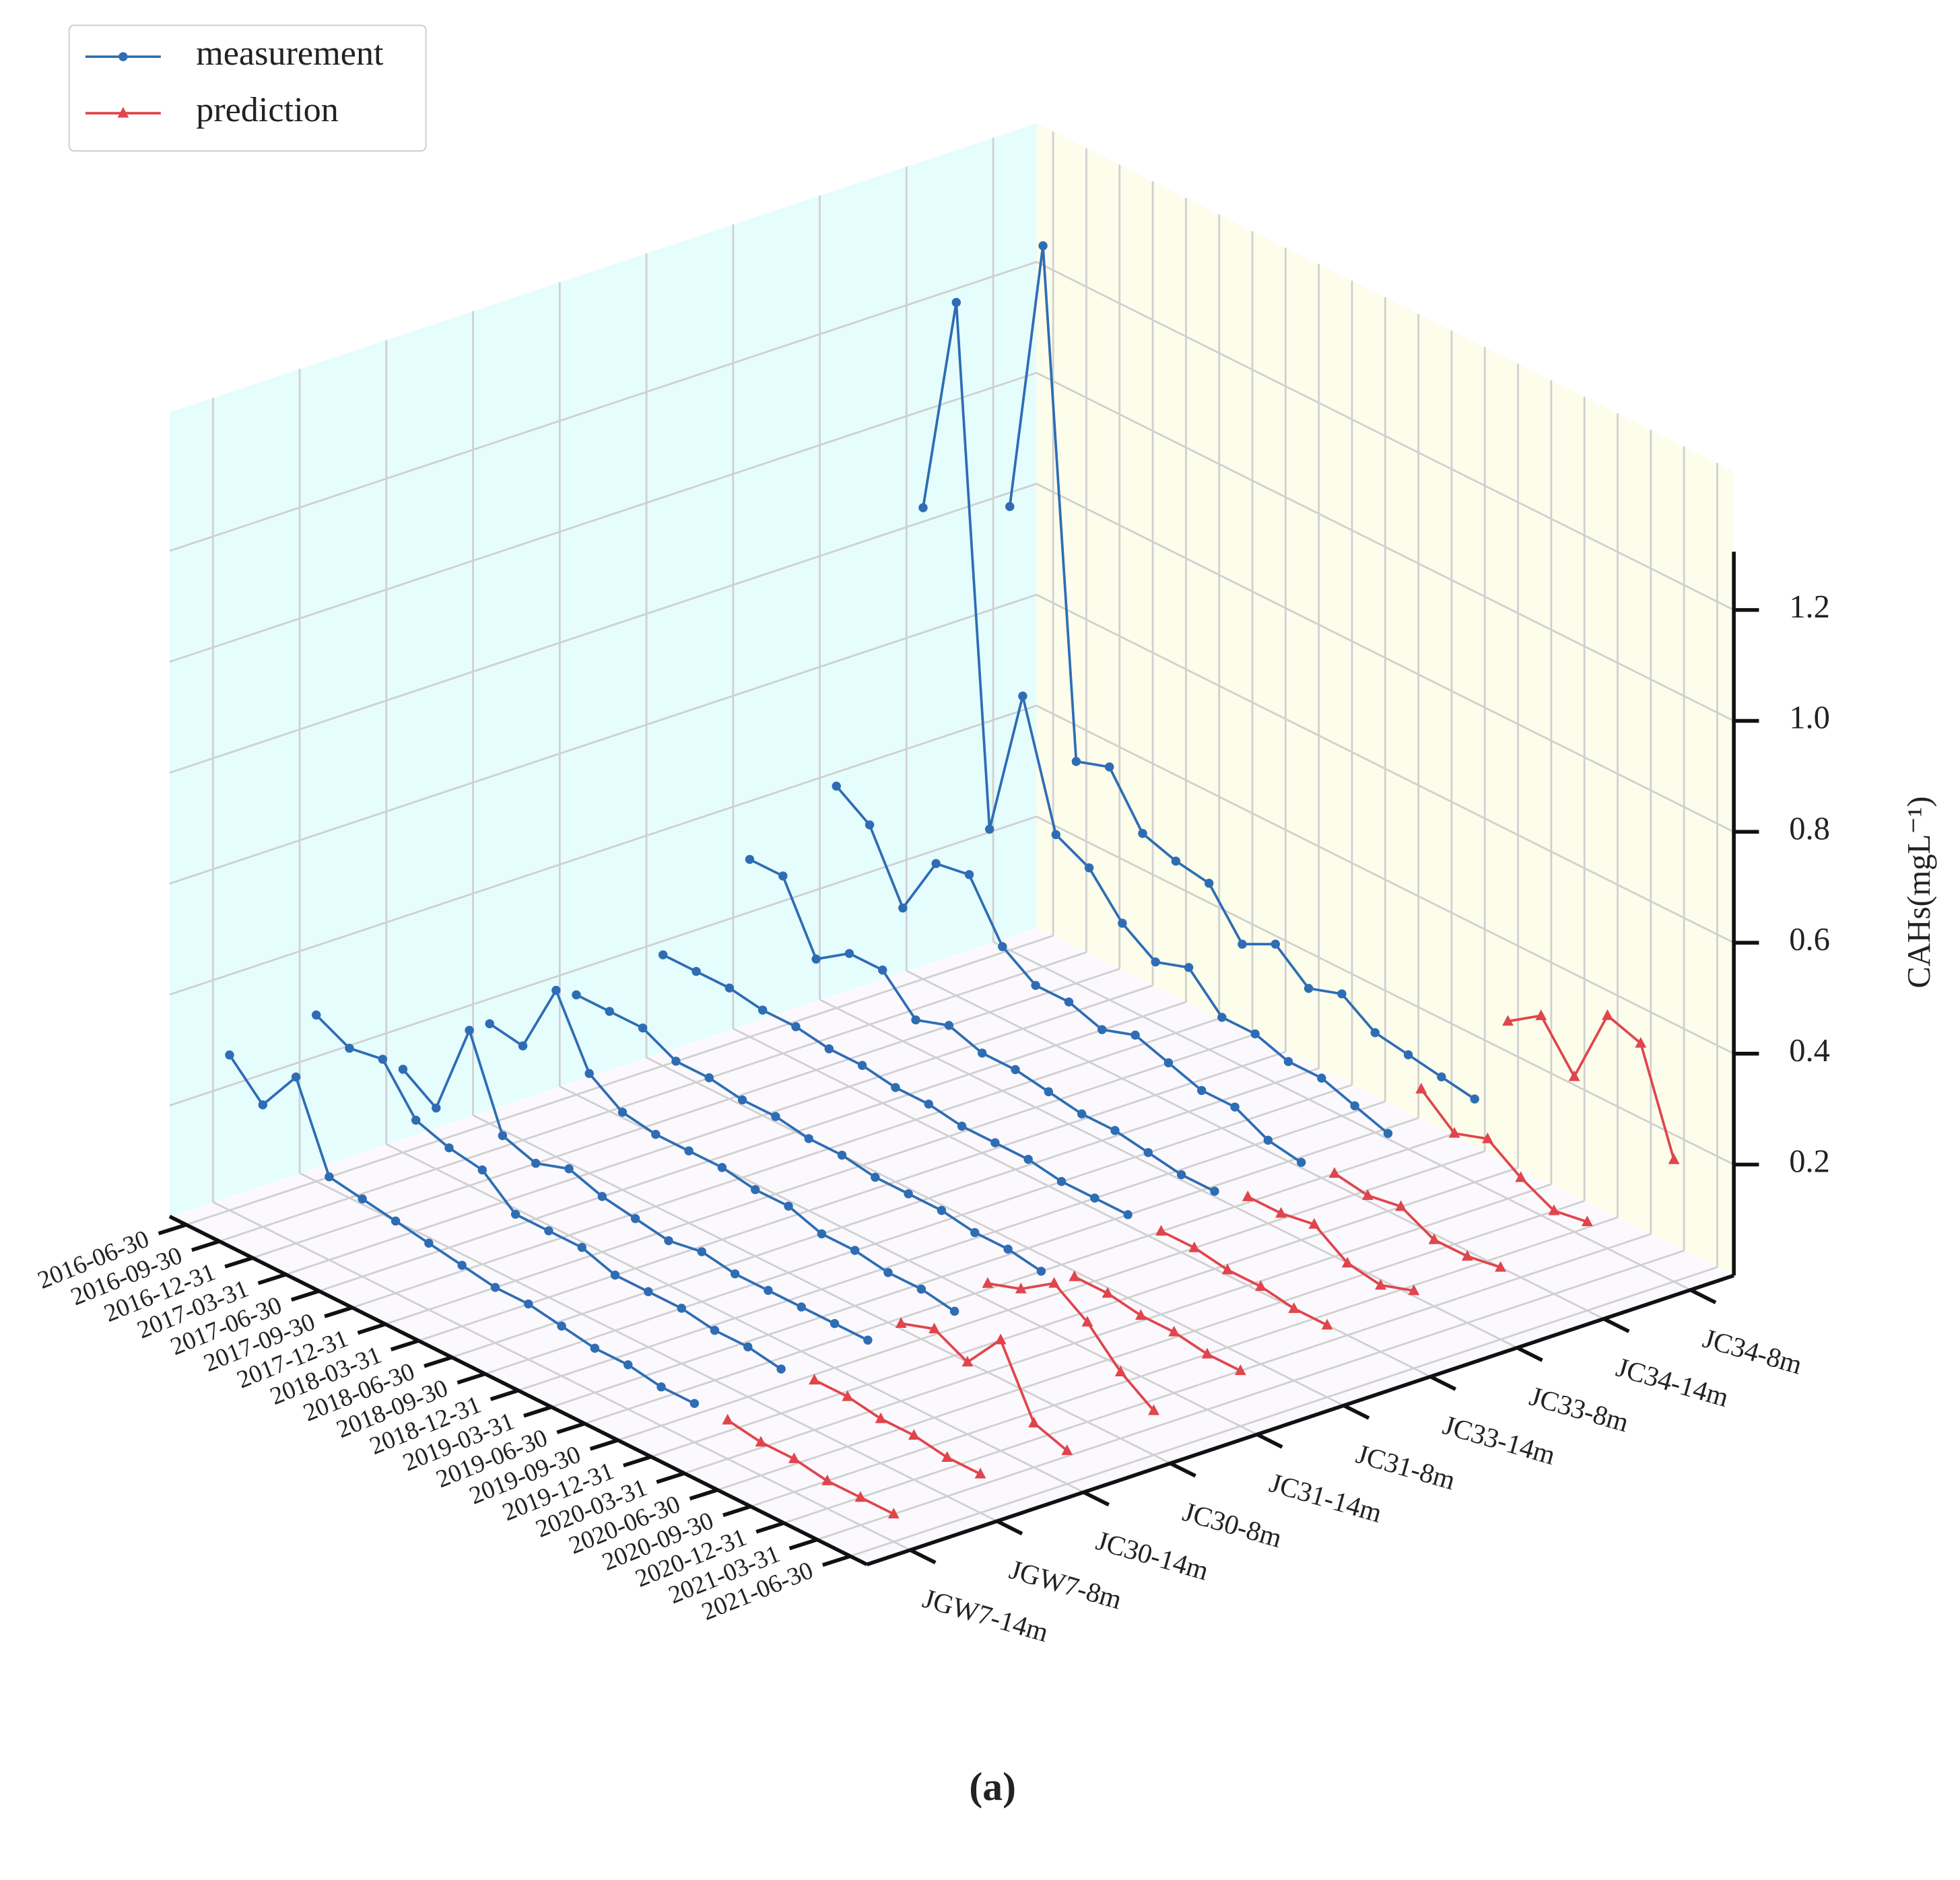 The width and height of the screenshot is (1960, 1880). I want to click on z-tick-label: 0.8, so click(1809, 828).